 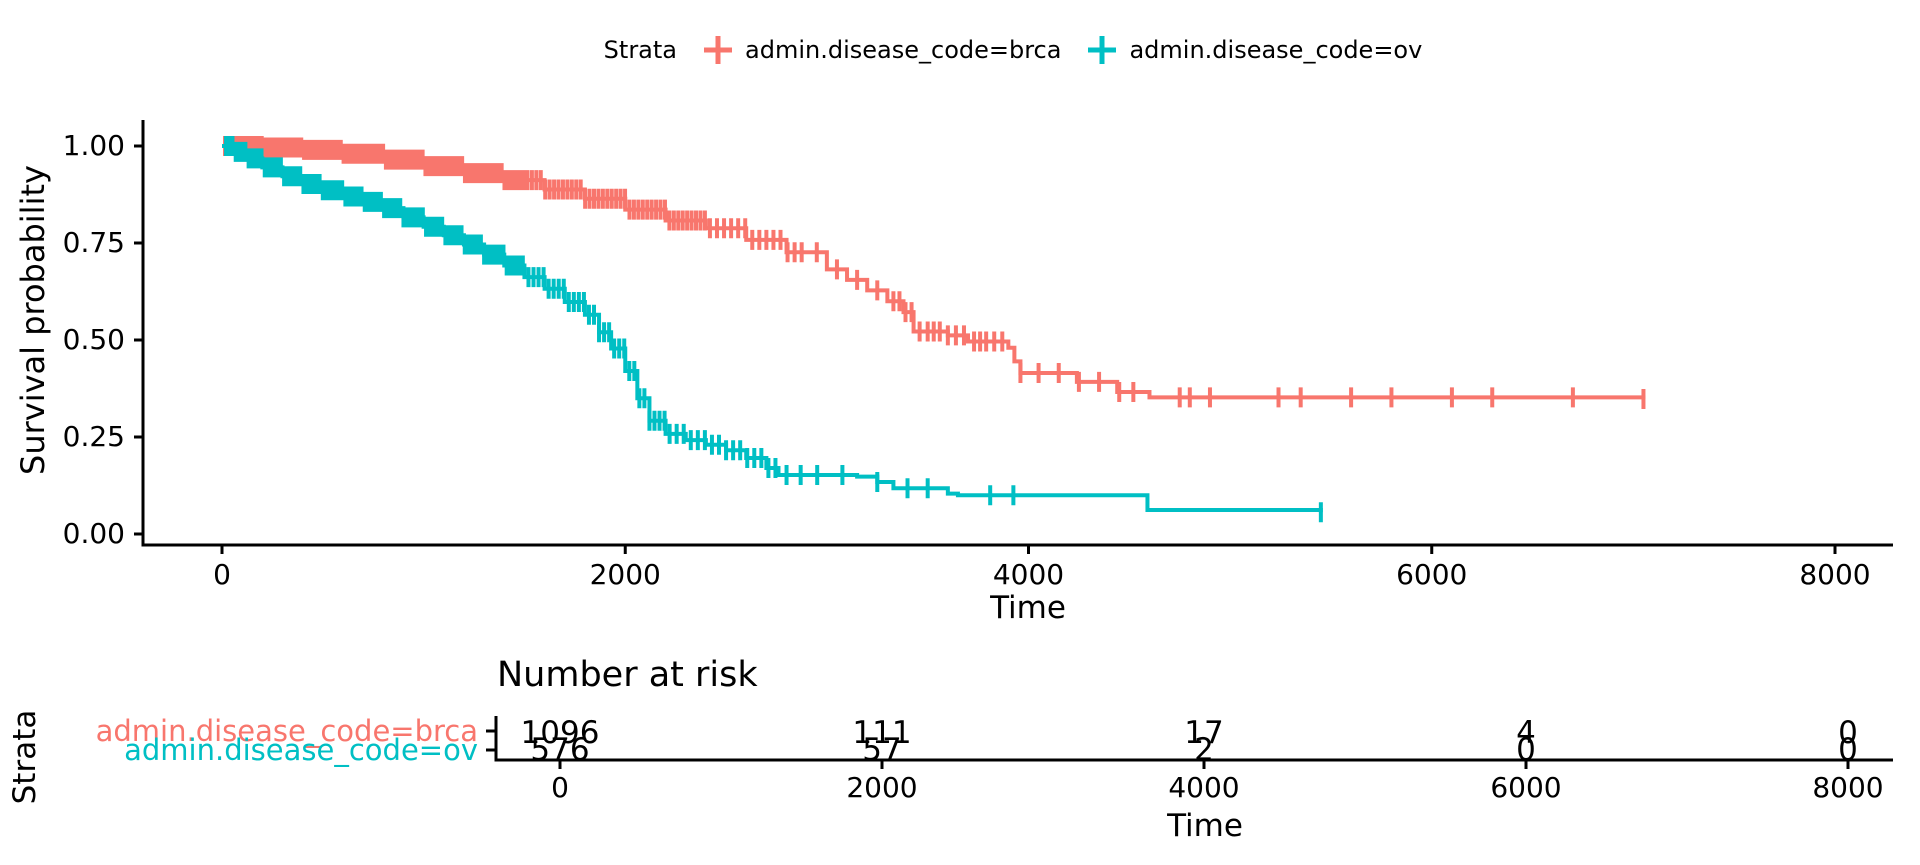 What do you see at coordinates (1526, 733) in the screenshot?
I see `risk-count-value: 4` at bounding box center [1526, 733].